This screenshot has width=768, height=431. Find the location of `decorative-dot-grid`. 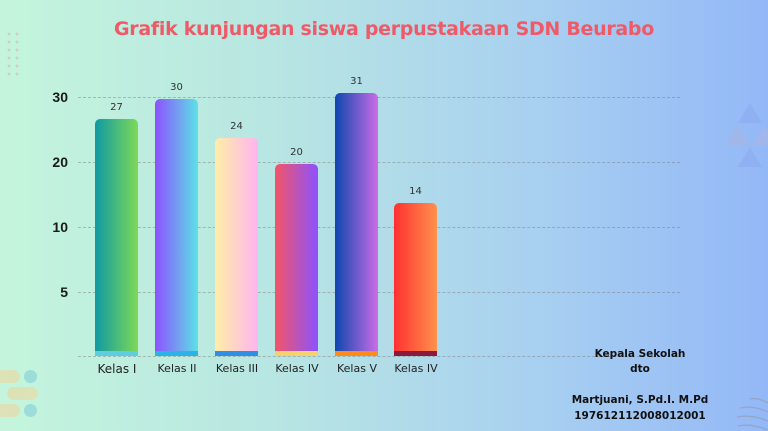

decorative-dot-grid is located at coordinates (14, 53).